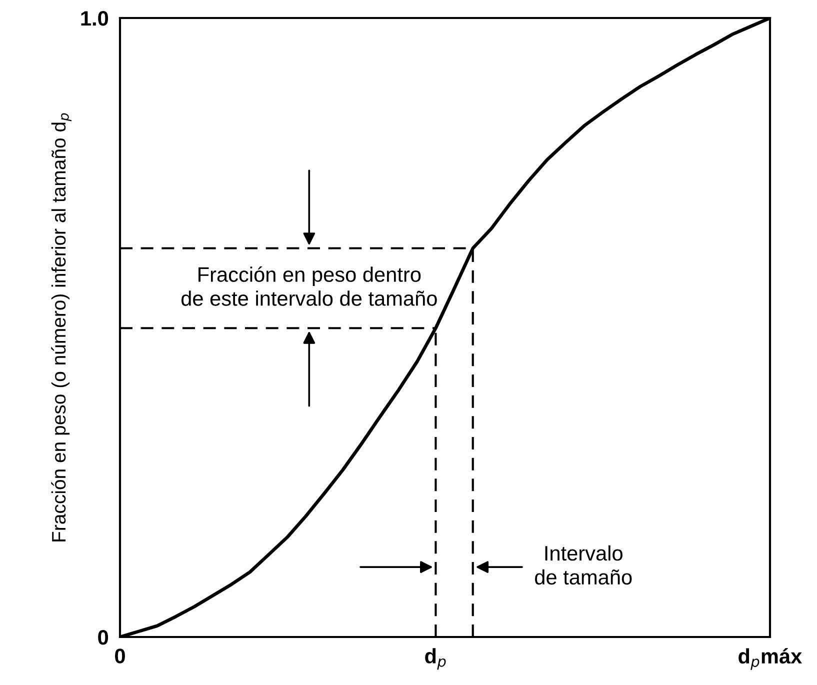 This screenshot has height=685, width=817. I want to click on x-tick-label: 0, so click(120, 656).